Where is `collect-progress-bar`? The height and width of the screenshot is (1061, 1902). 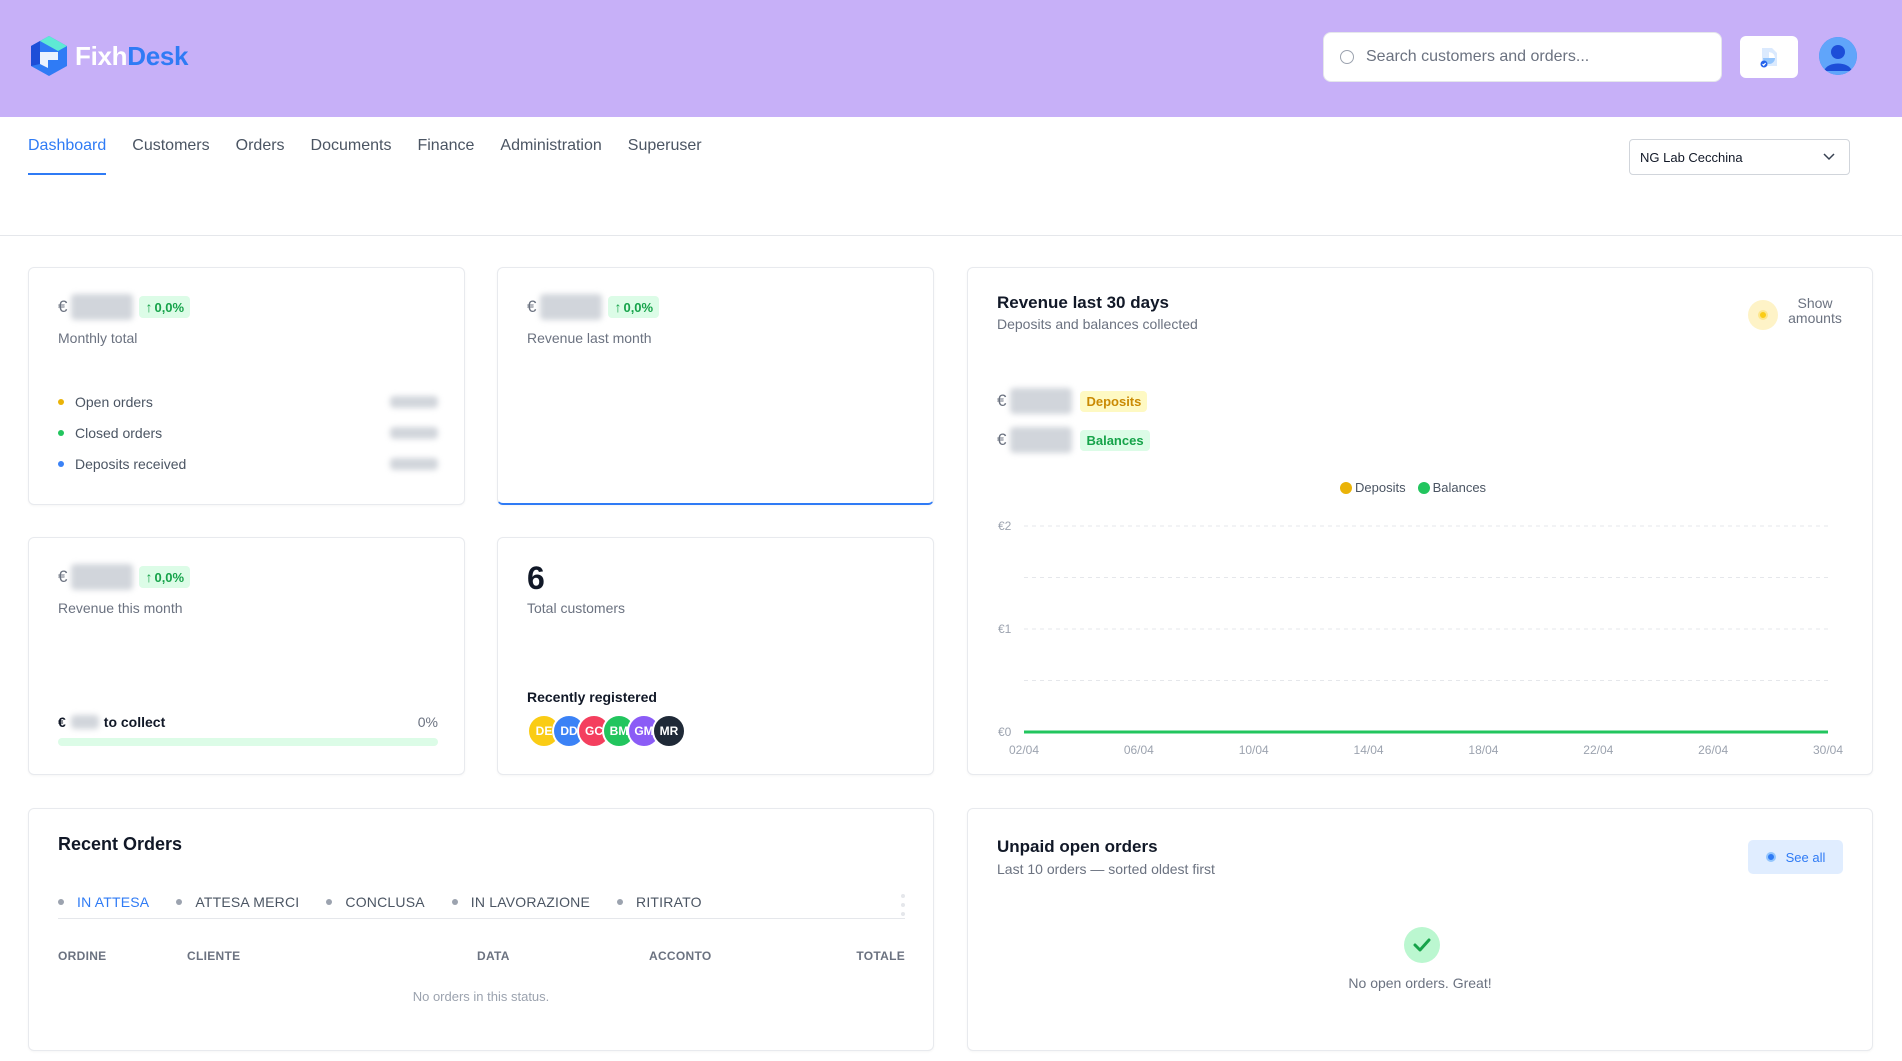 collect-progress-bar is located at coordinates (248, 742).